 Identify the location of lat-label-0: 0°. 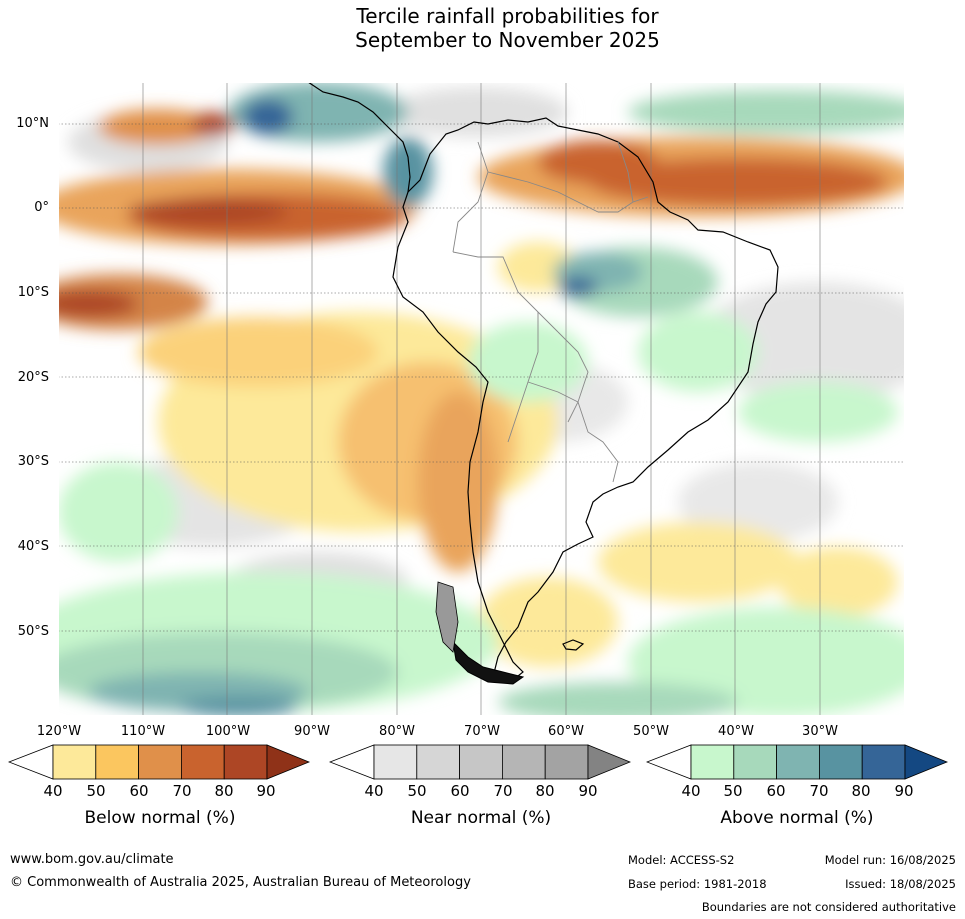
(41, 207).